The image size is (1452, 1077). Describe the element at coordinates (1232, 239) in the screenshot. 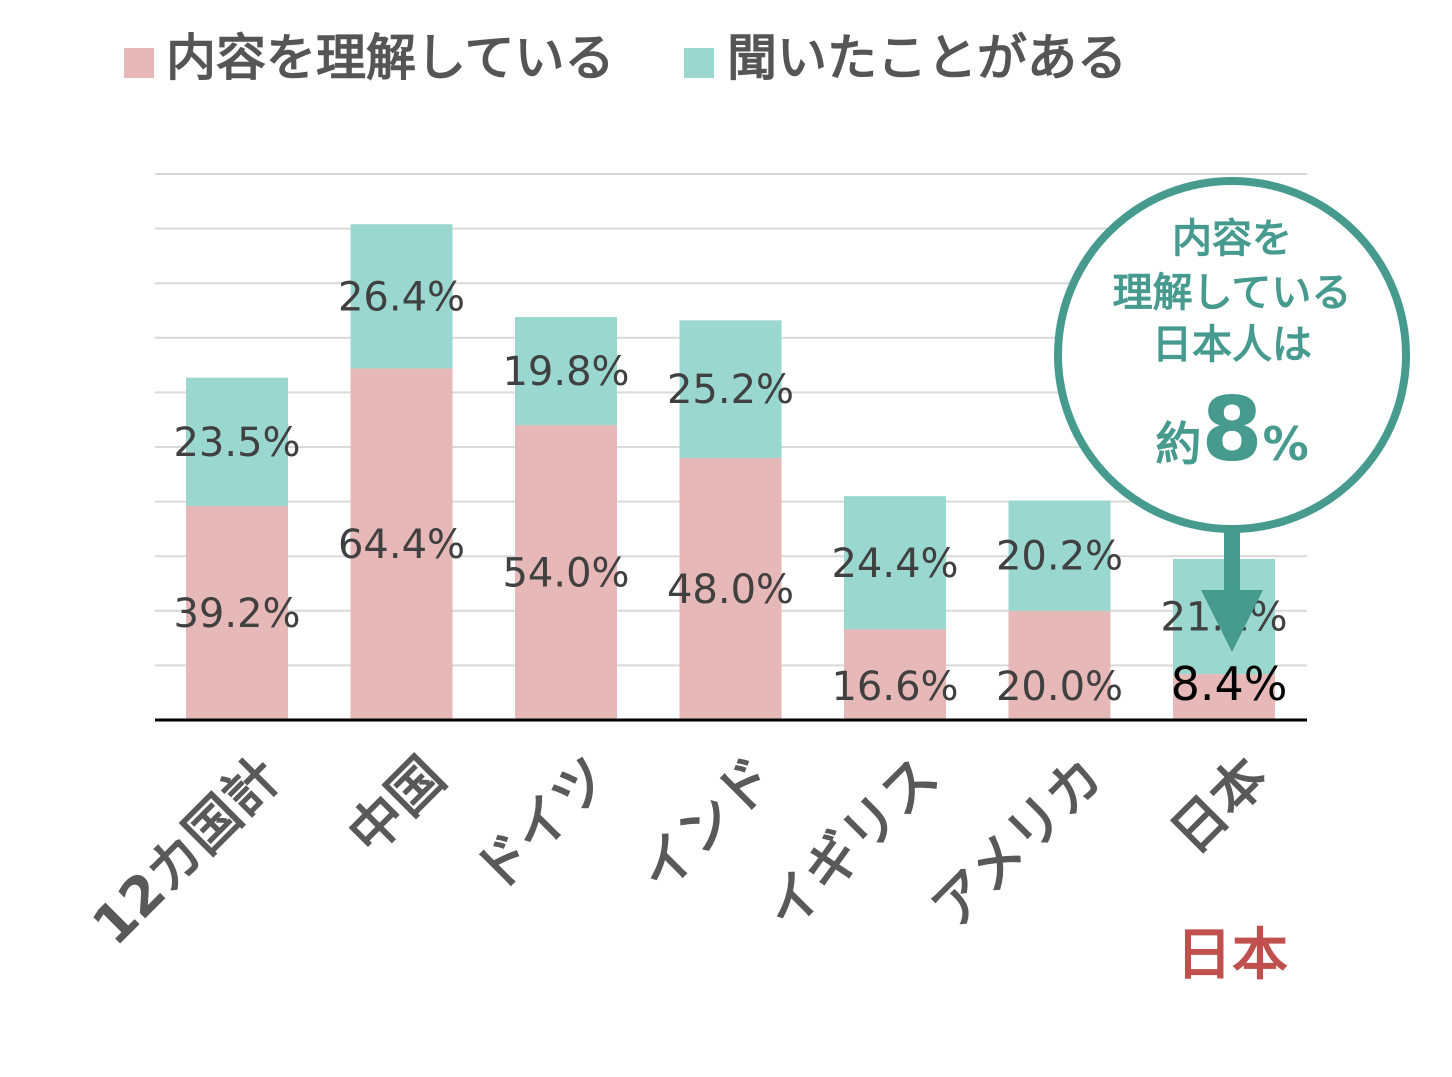

I see `callout-line-1: 内容を` at that location.